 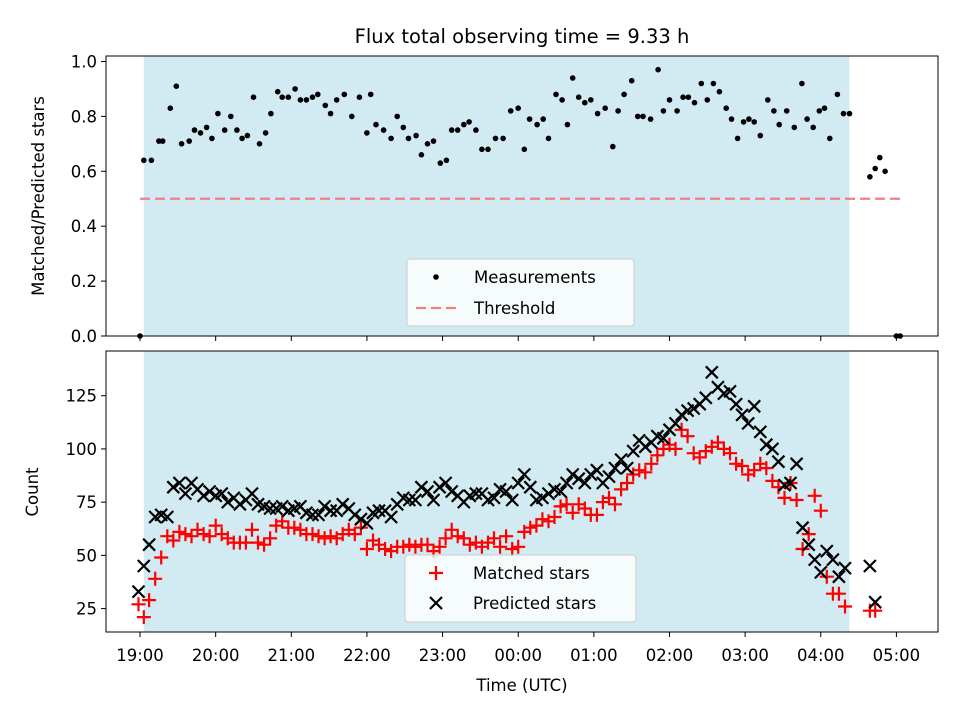 What do you see at coordinates (531, 573) in the screenshot?
I see `legend-matched-label: Matched stars` at bounding box center [531, 573].